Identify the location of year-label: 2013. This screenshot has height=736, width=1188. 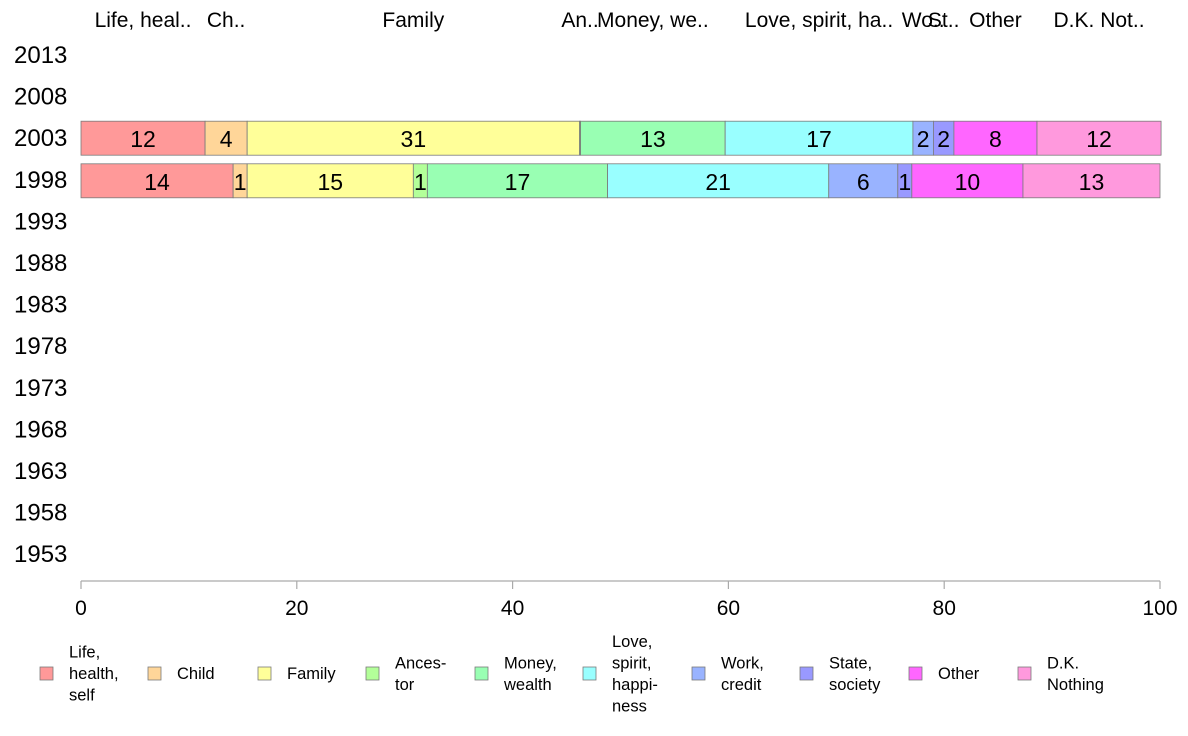
(40, 55).